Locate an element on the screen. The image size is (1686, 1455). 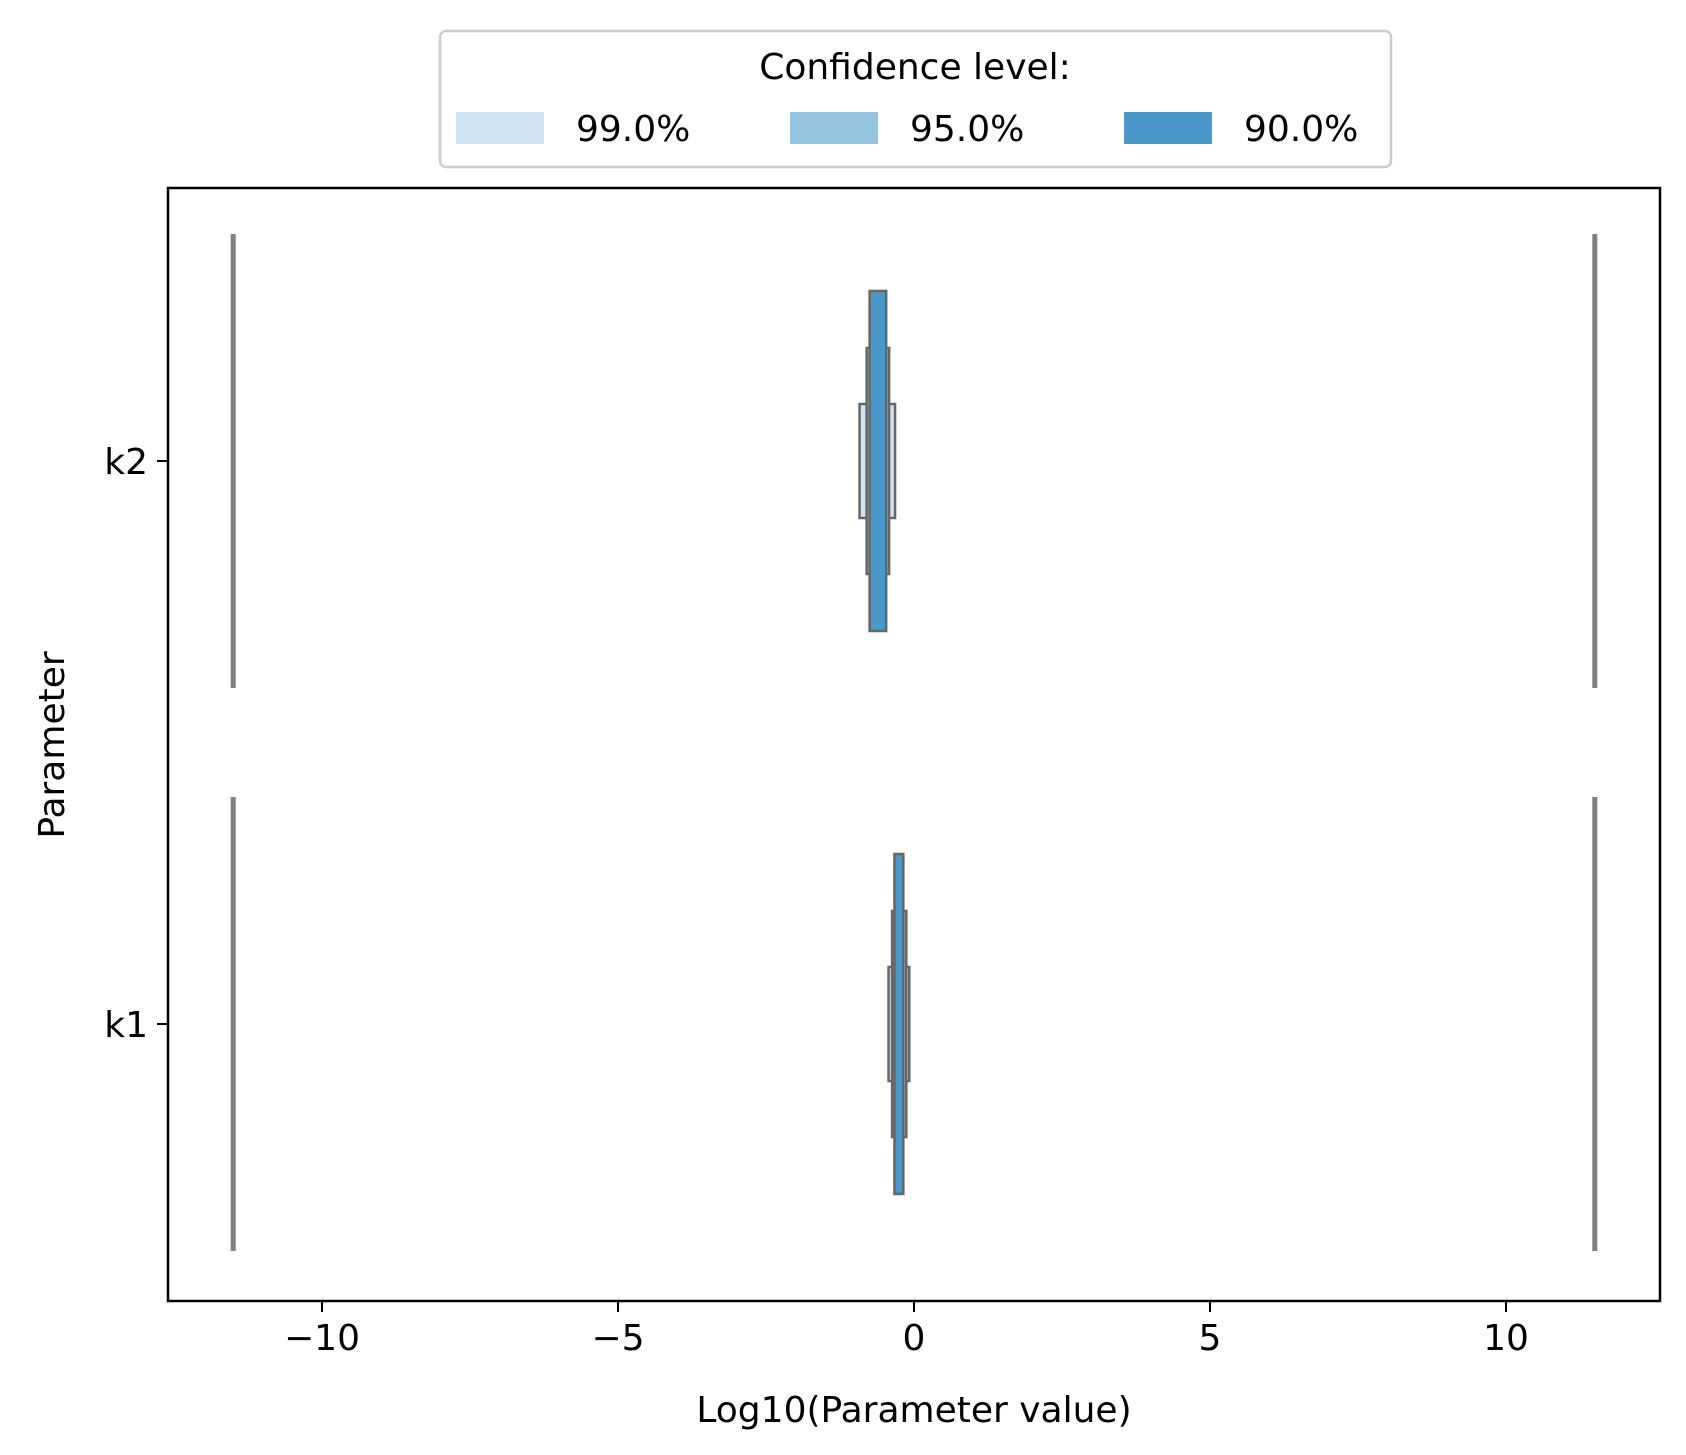
y-axis: k2 k1 is located at coordinates (136, 744).